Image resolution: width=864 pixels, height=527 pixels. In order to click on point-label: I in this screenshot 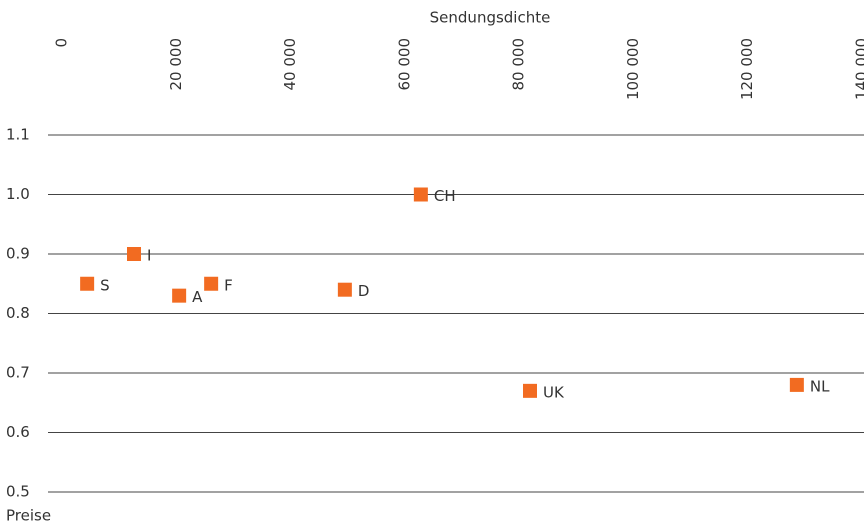, I will do `click(149, 256)`.